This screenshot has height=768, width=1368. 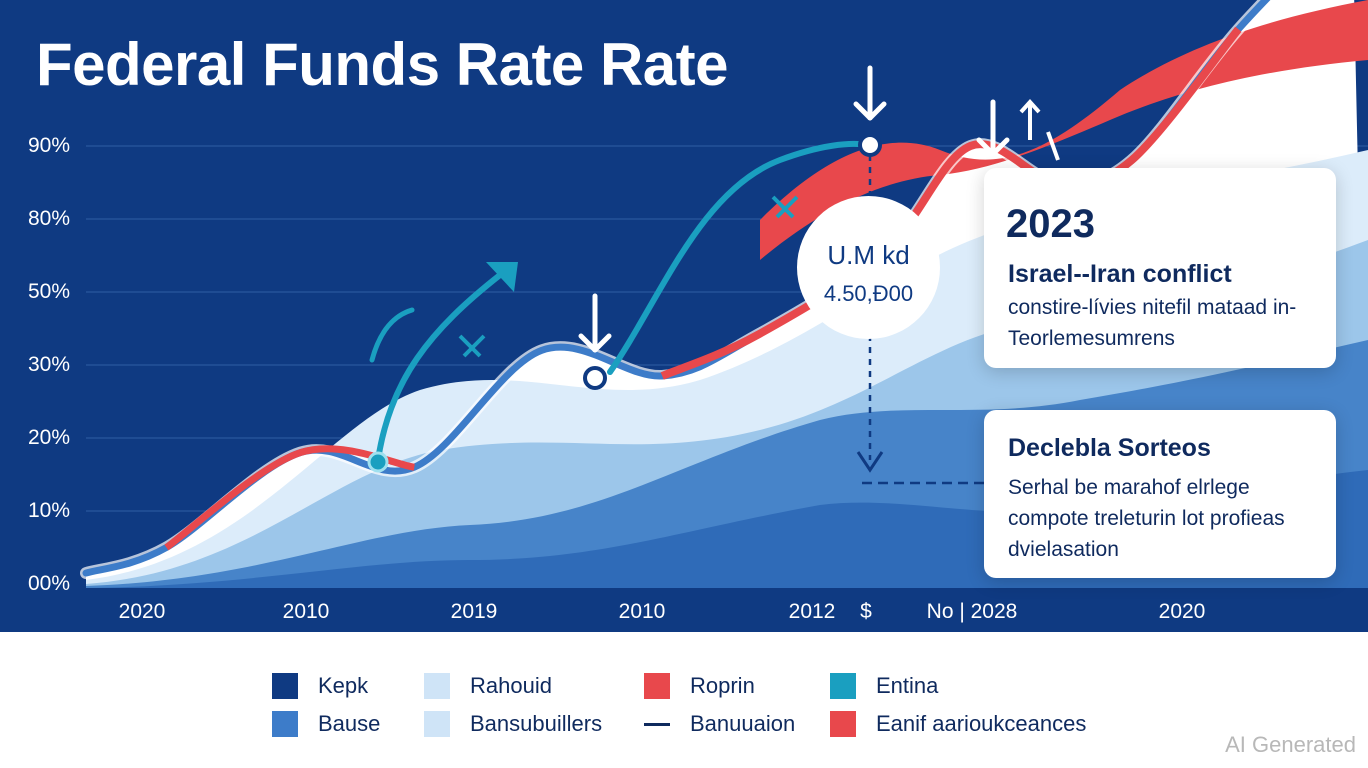 I want to click on legend-label: Roprin, so click(x=722, y=685).